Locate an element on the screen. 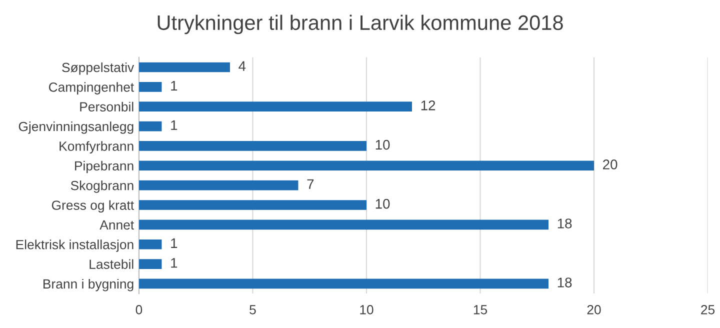  x-tick-label: 15 is located at coordinates (481, 309).